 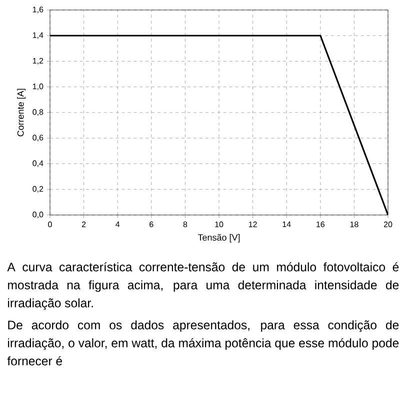 I want to click on x-tick-label: 20, so click(x=388, y=225).